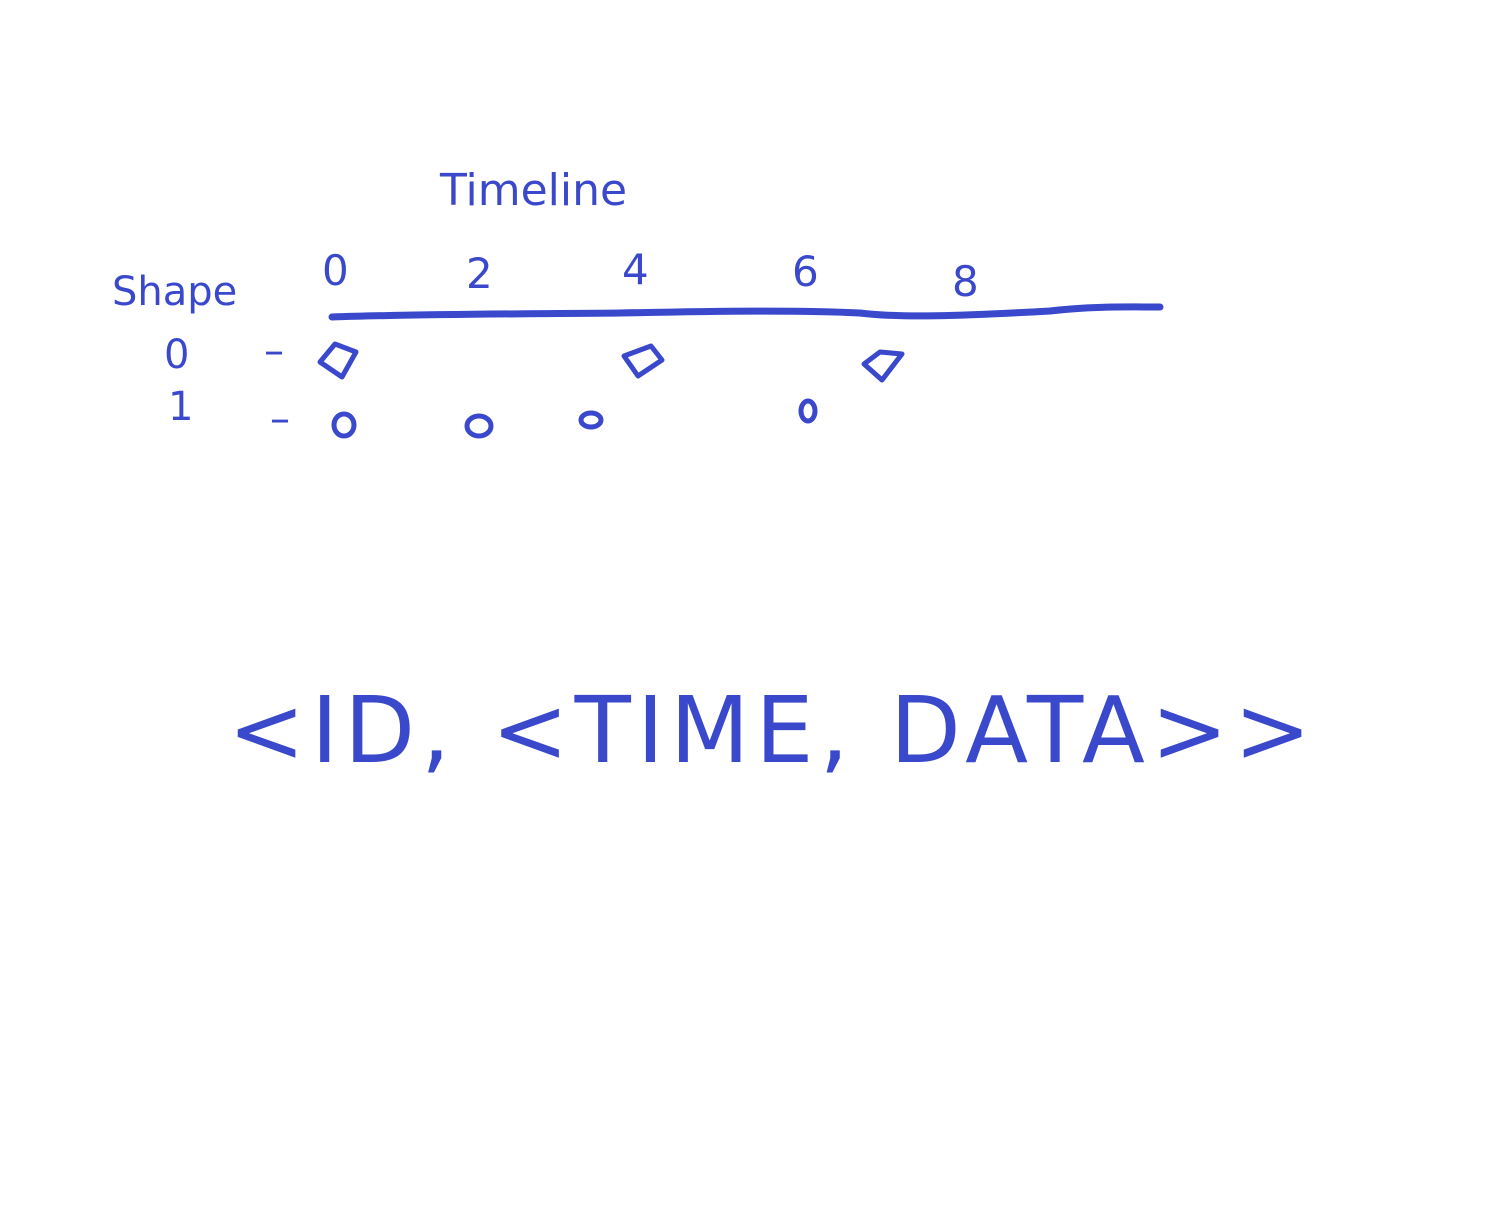  I want to click on time-tick-labels: 0 2 4 6 8, so click(650, 275).